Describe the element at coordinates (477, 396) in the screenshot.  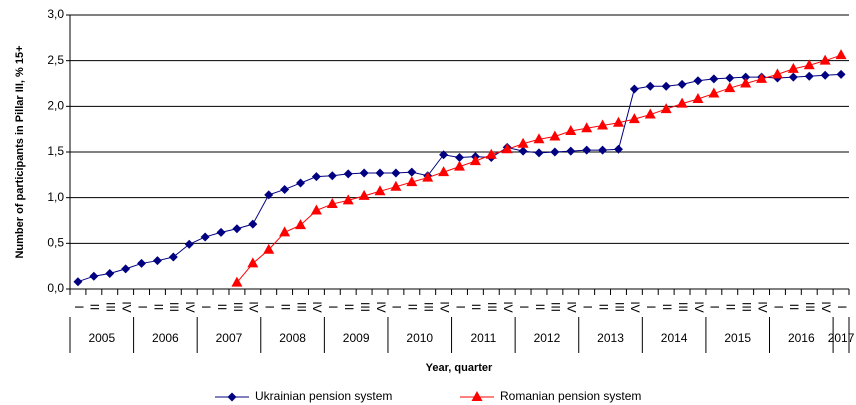
I see `legend-marker` at that location.